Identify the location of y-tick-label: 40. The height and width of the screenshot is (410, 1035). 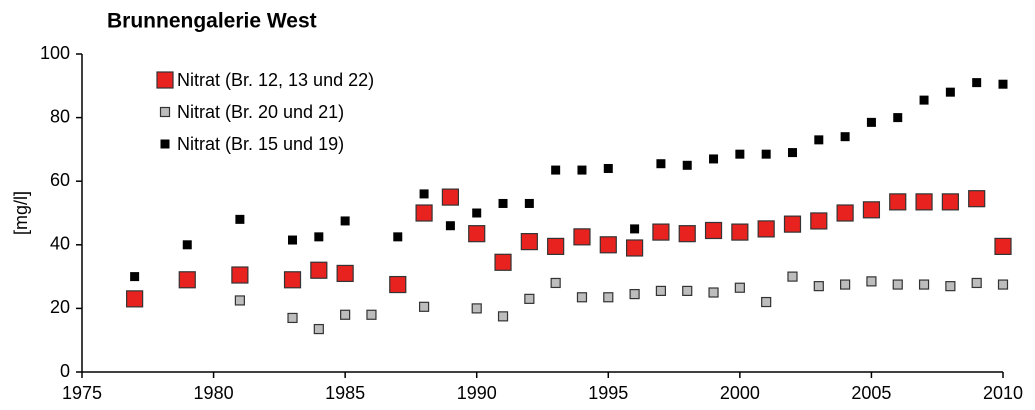
(60, 244).